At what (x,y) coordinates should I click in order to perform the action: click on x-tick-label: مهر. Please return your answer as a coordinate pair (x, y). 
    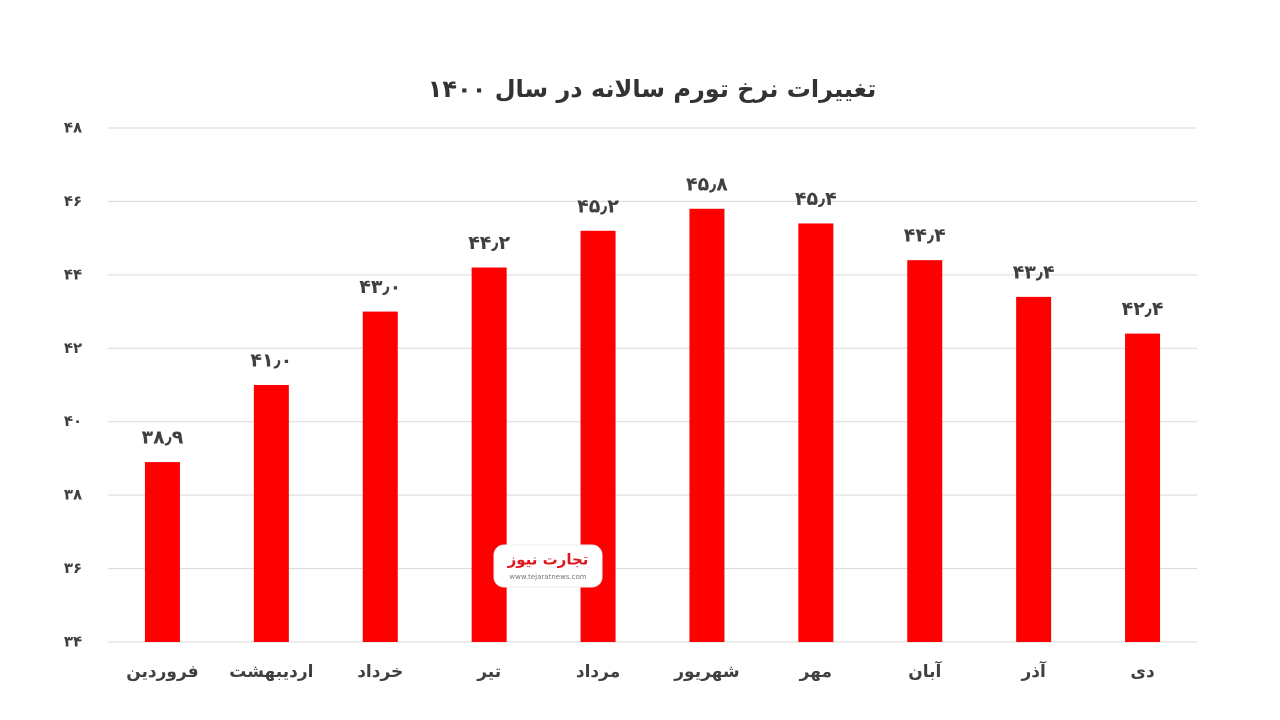
    Looking at the image, I should click on (815, 672).